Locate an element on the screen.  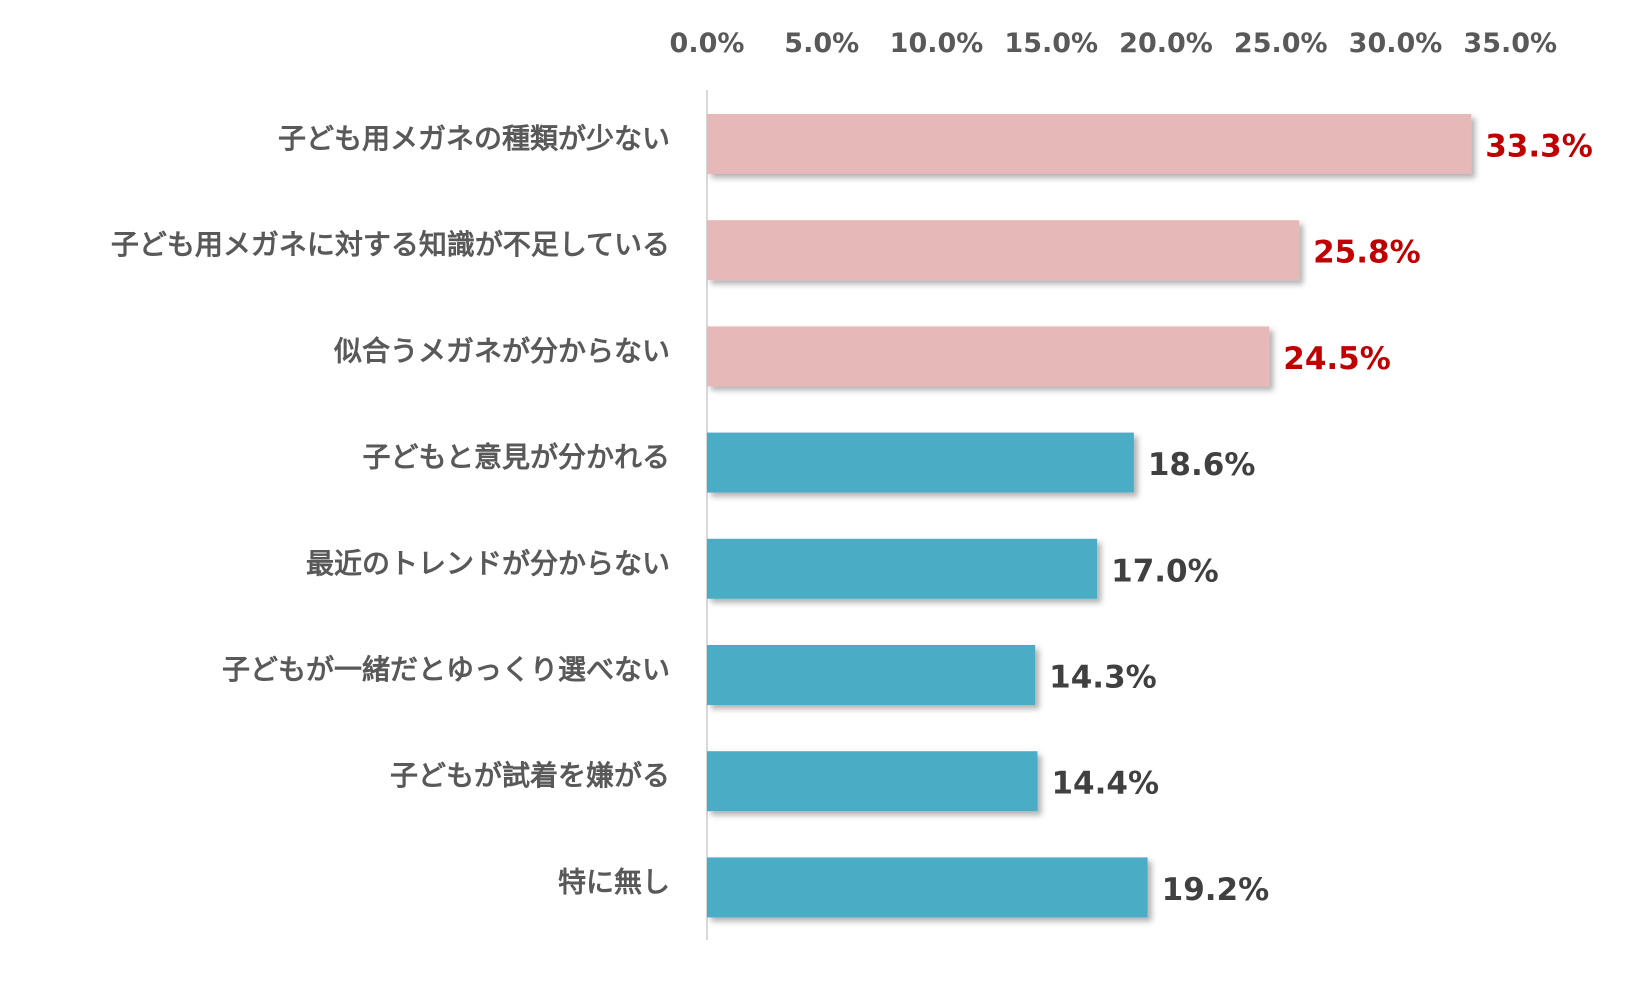
x-axis-ticks: 0.0% 5.0% 10.0% 15.0% 20.0% 25.0% 30.0% 35.0% is located at coordinates (1114, 43).